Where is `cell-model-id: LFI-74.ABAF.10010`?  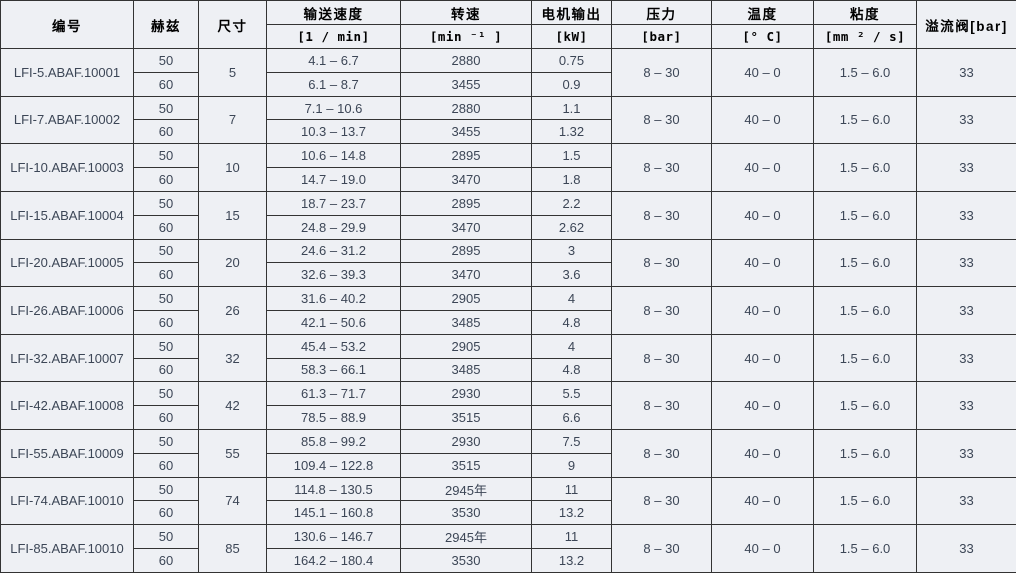 cell-model-id: LFI-74.ABAF.10010 is located at coordinates (67, 501).